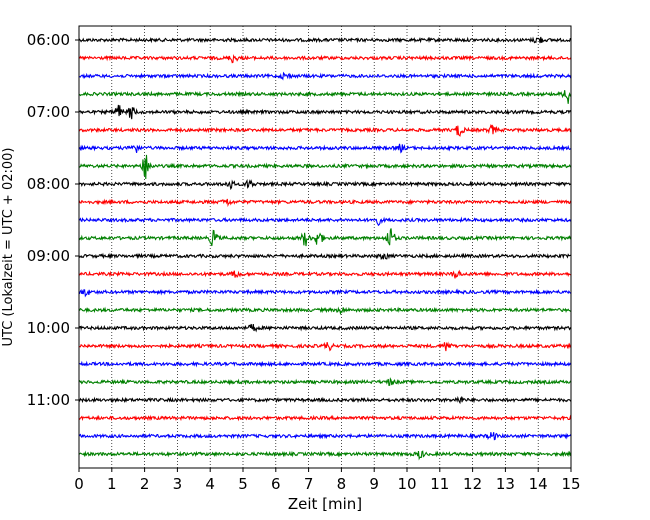  What do you see at coordinates (374, 484) in the screenshot?
I see `x-tick-label: 9` at bounding box center [374, 484].